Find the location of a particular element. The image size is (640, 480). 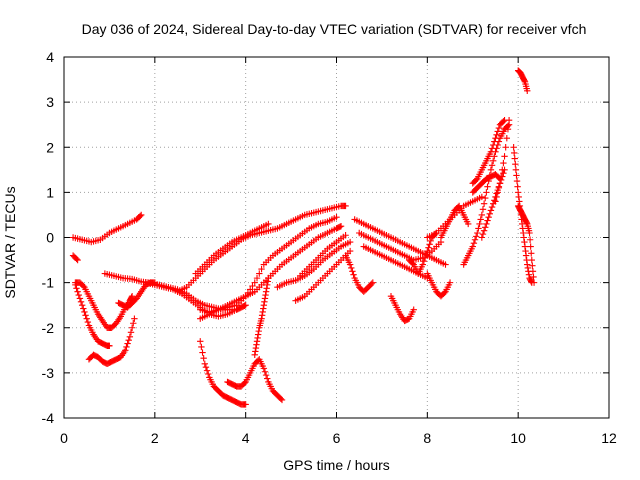

series-arc27 is located at coordinates (454, 221).